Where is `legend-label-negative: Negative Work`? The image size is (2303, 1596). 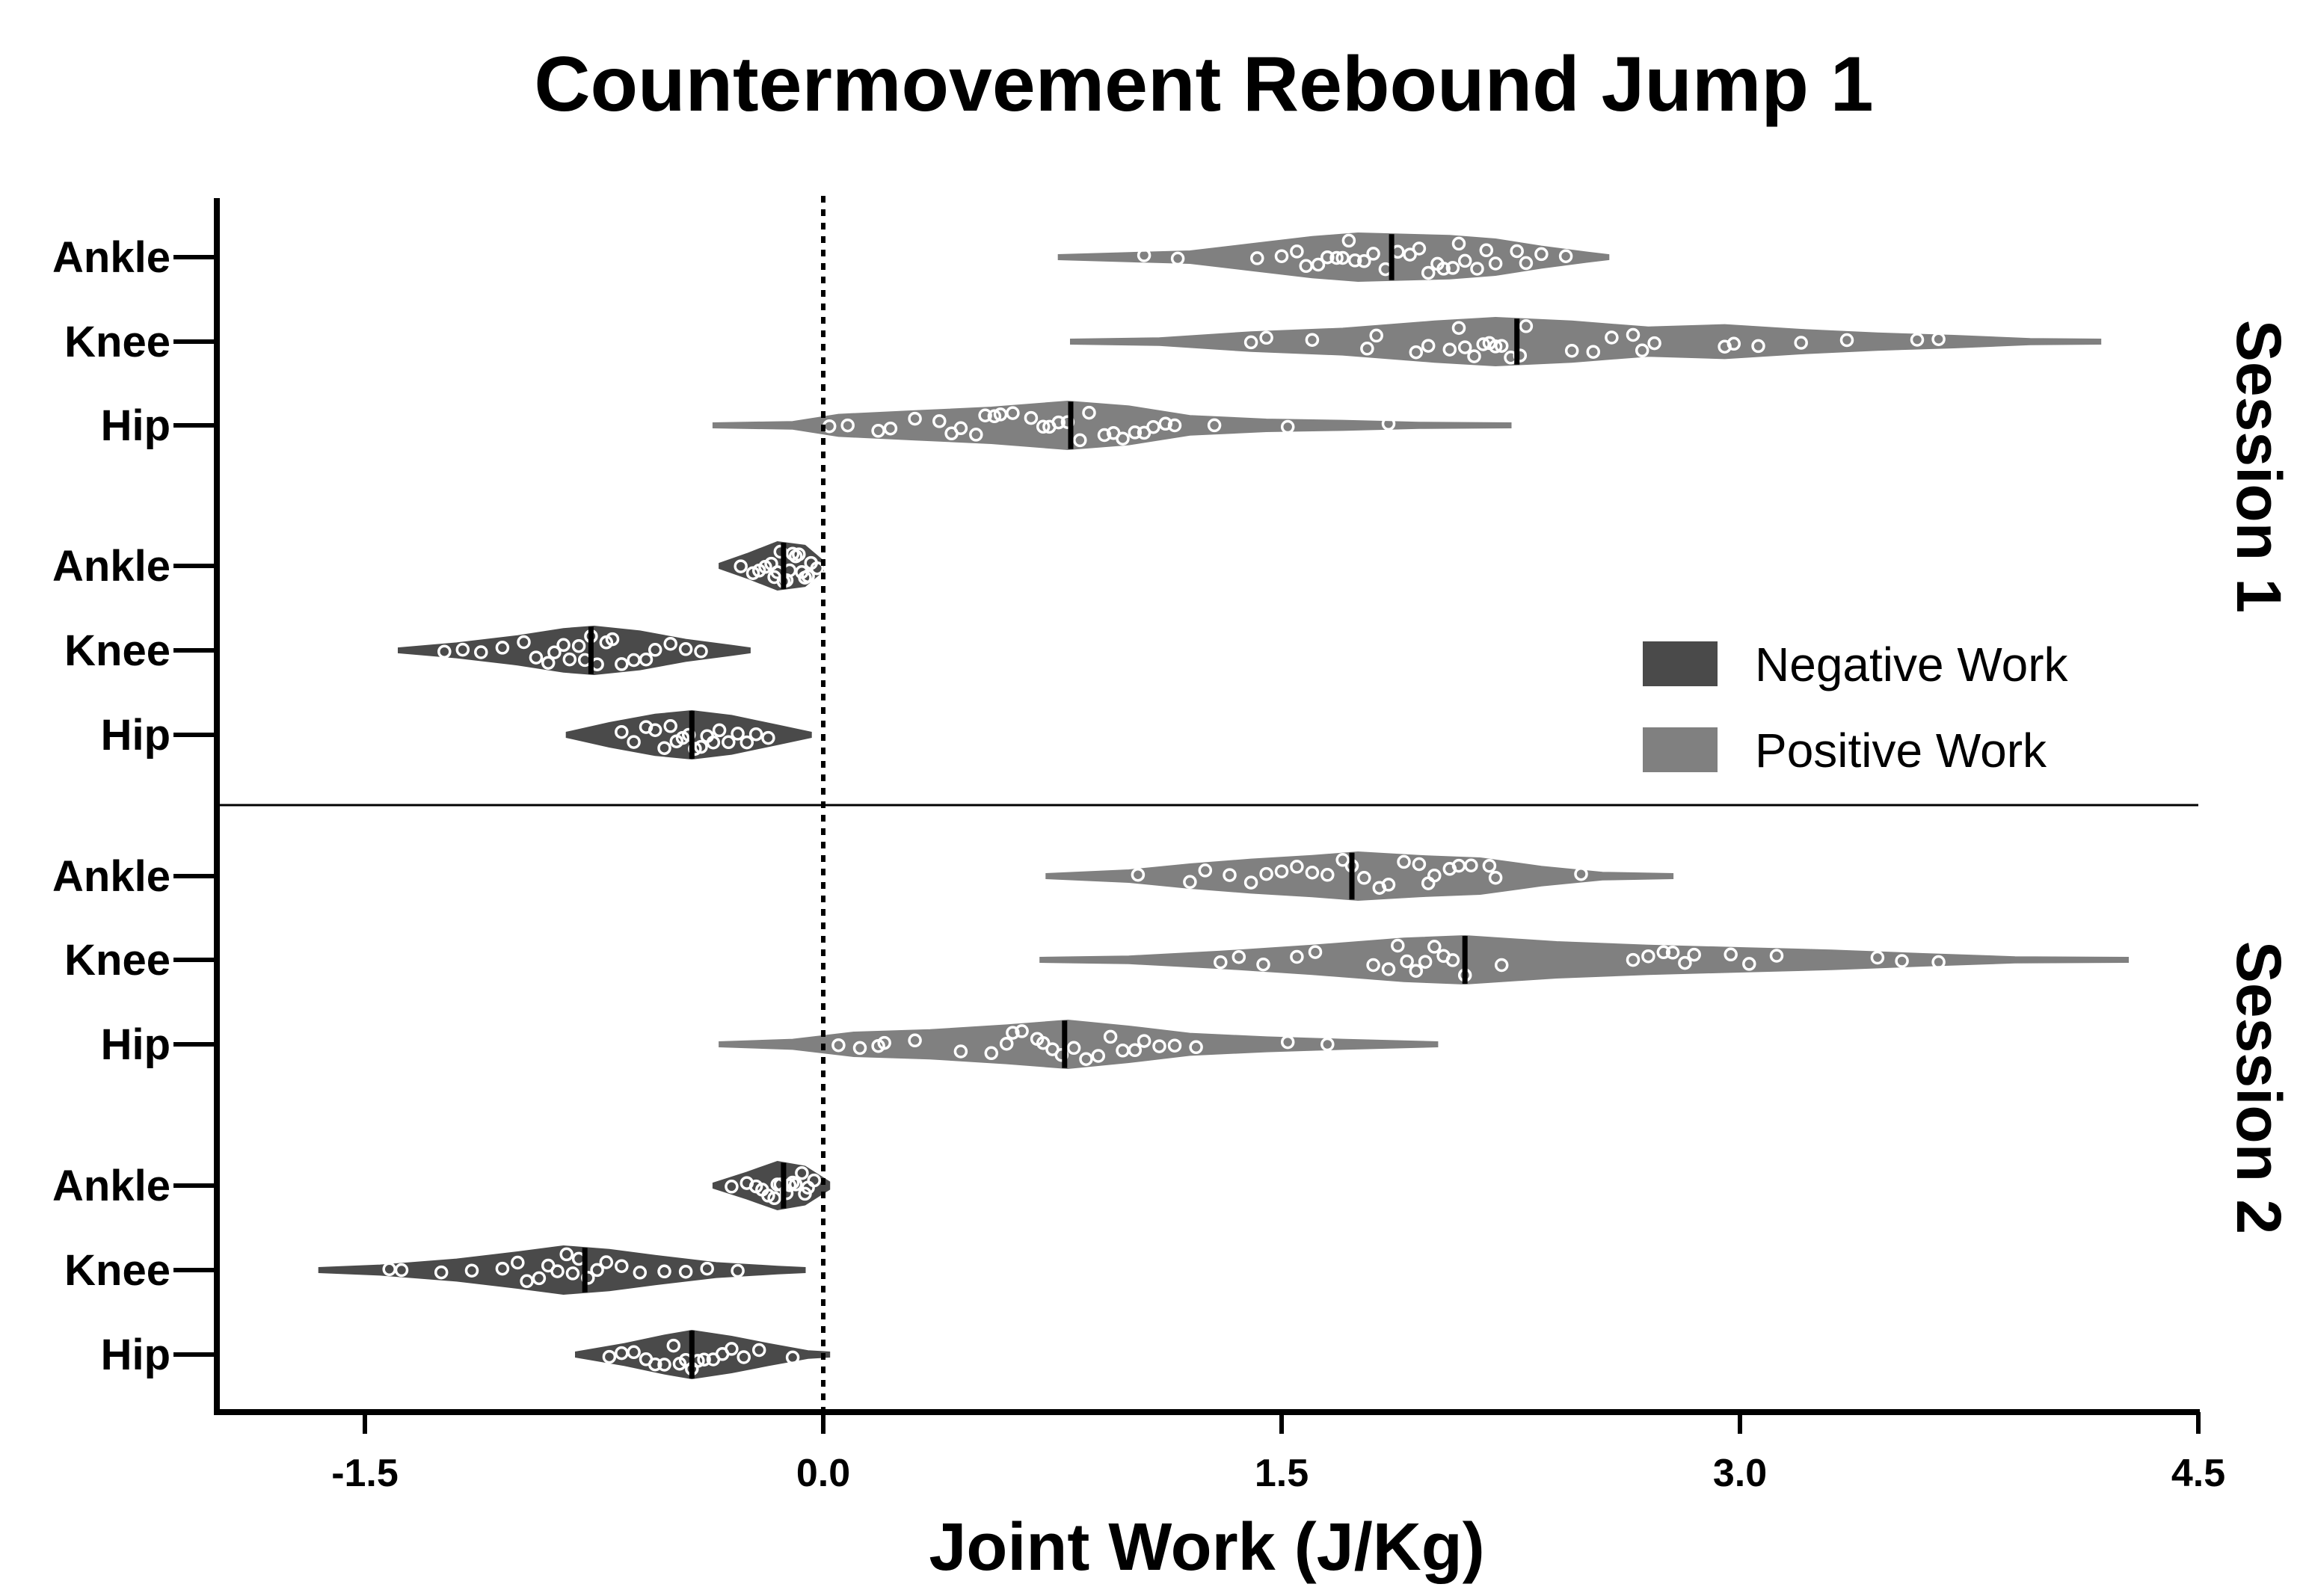
legend-label-negative: Negative Work is located at coordinates (1912, 664).